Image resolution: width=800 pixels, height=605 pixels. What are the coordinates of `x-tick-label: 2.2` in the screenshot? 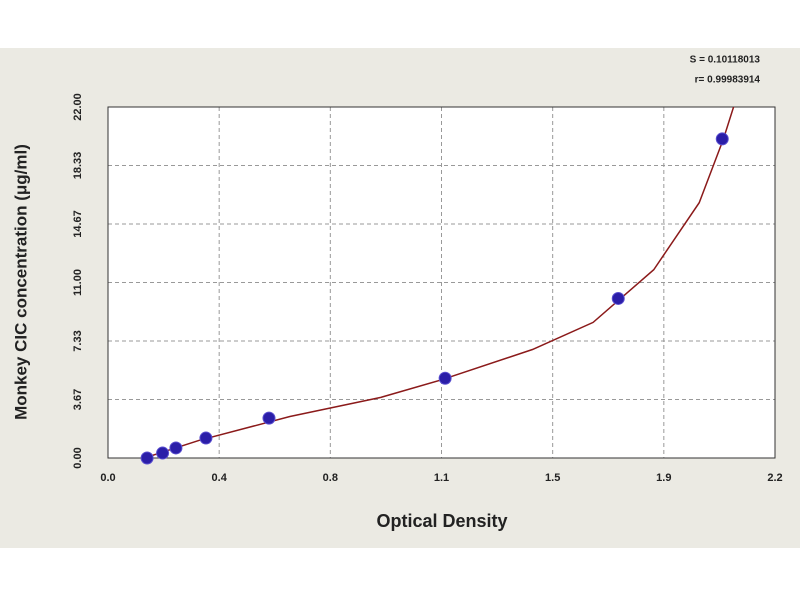 It's located at (774, 478).